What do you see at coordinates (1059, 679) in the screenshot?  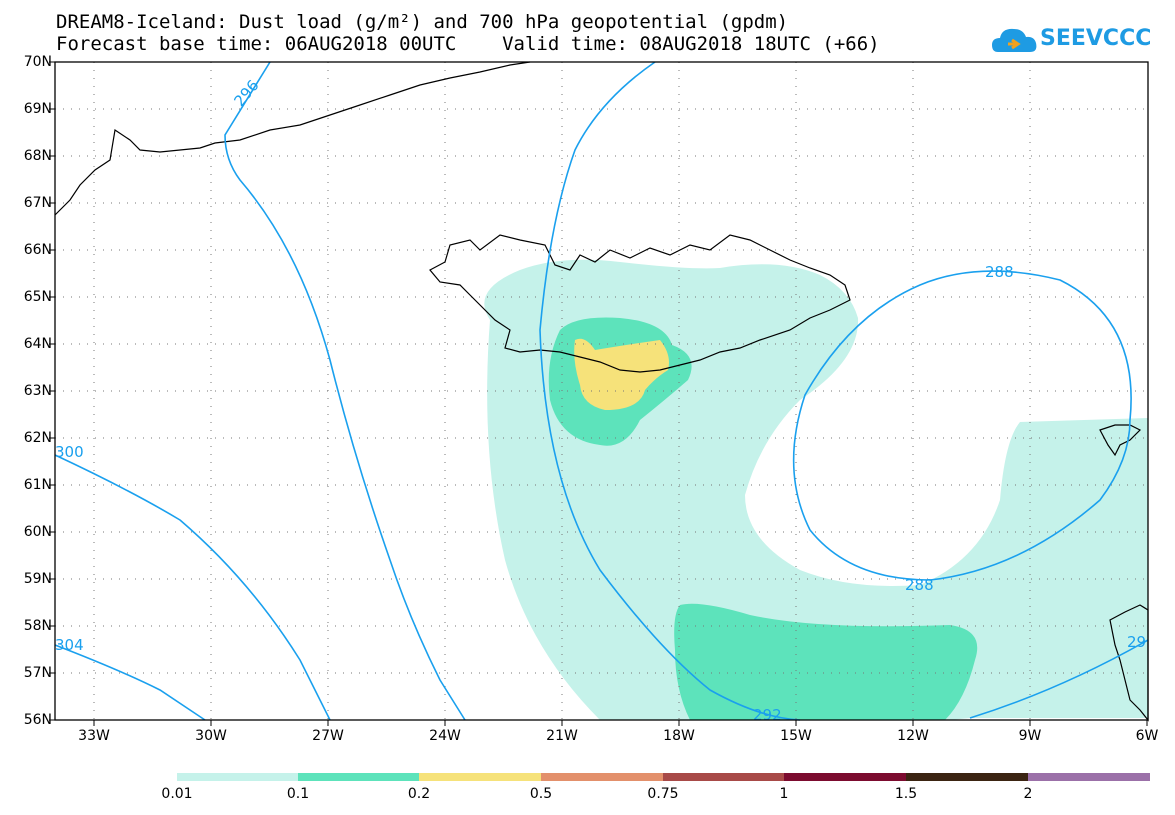 I see `contour-29x` at bounding box center [1059, 679].